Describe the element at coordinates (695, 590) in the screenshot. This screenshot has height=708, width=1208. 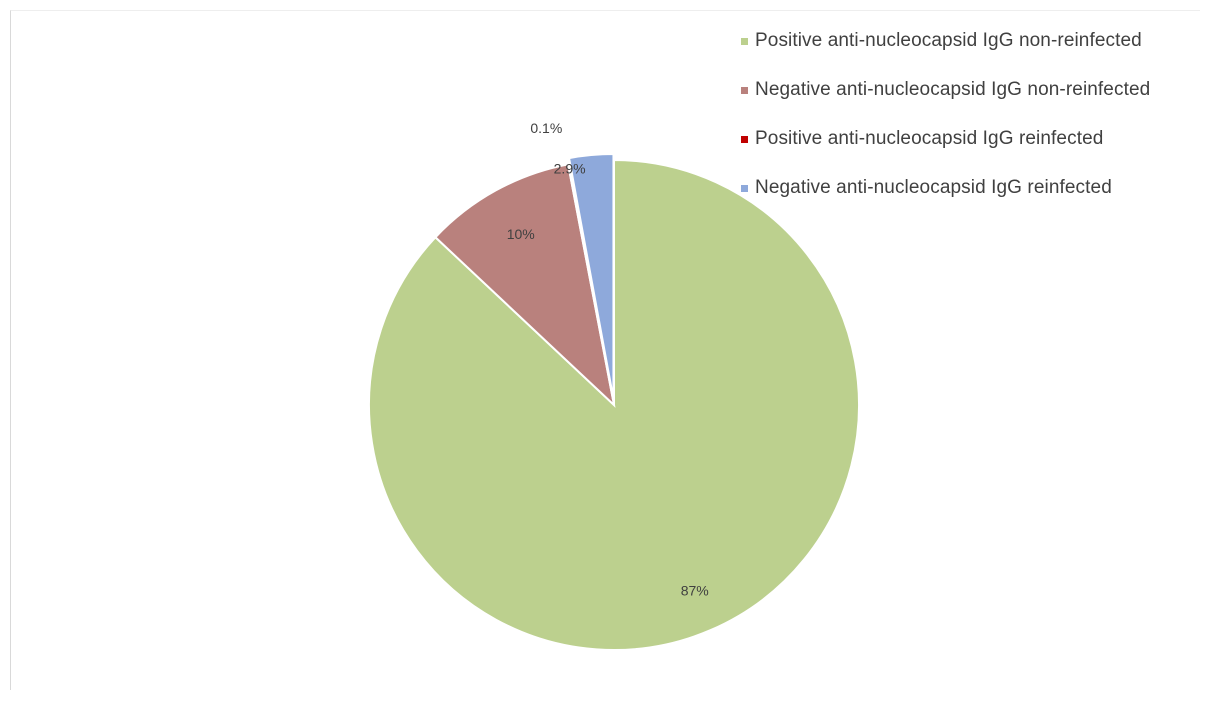
I see `pie-slice-label-1: 87%` at that location.